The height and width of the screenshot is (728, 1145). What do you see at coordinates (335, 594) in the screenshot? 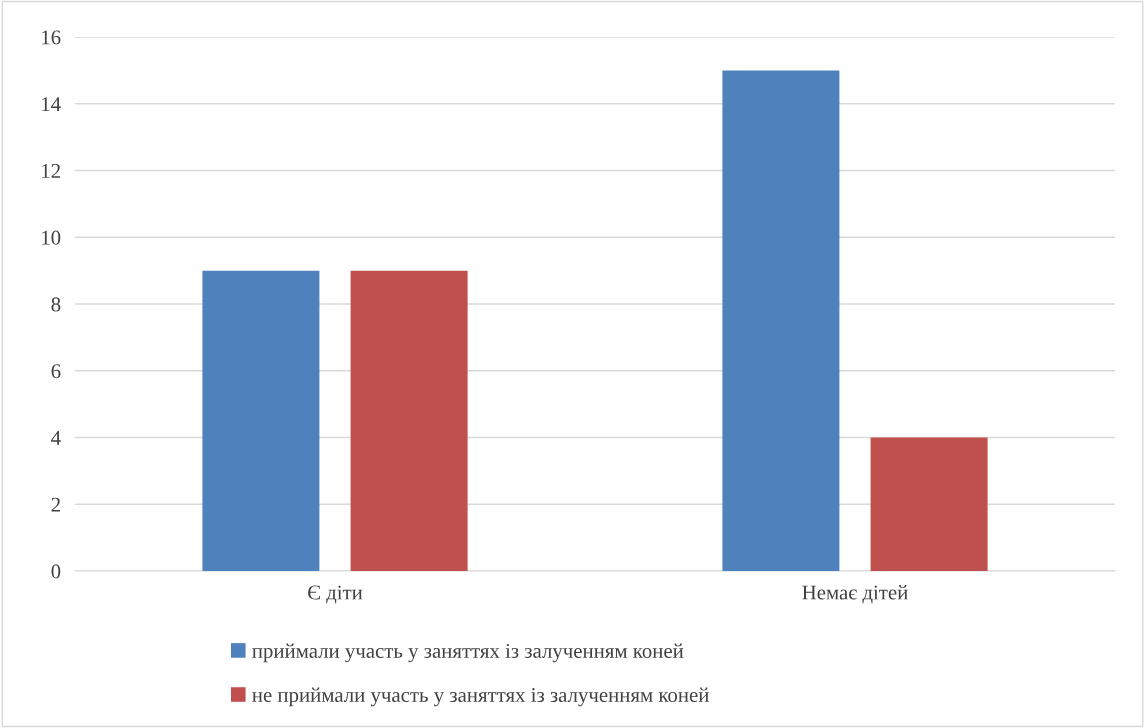
I see `x-tick-label: Є діти` at bounding box center [335, 594].